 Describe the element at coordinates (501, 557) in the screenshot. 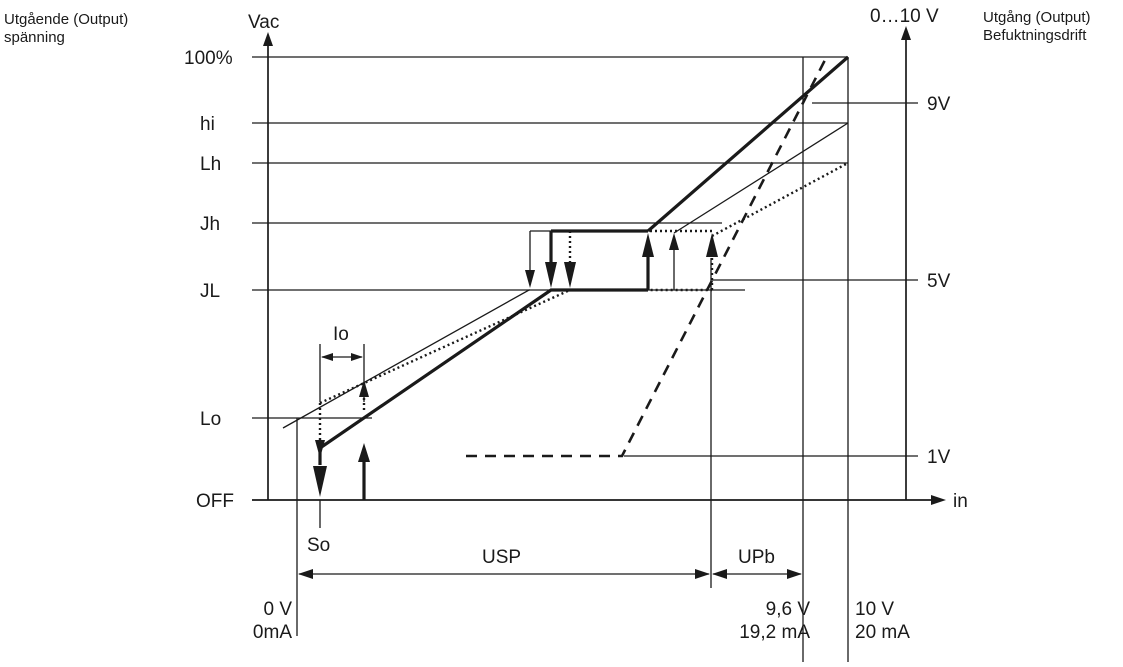

I see `marker-label-usp: USP` at that location.